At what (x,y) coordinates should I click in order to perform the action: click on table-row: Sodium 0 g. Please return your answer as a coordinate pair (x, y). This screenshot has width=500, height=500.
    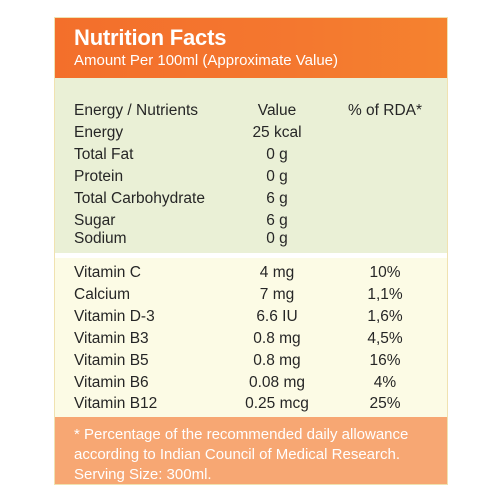
    Looking at the image, I should click on (251, 241).